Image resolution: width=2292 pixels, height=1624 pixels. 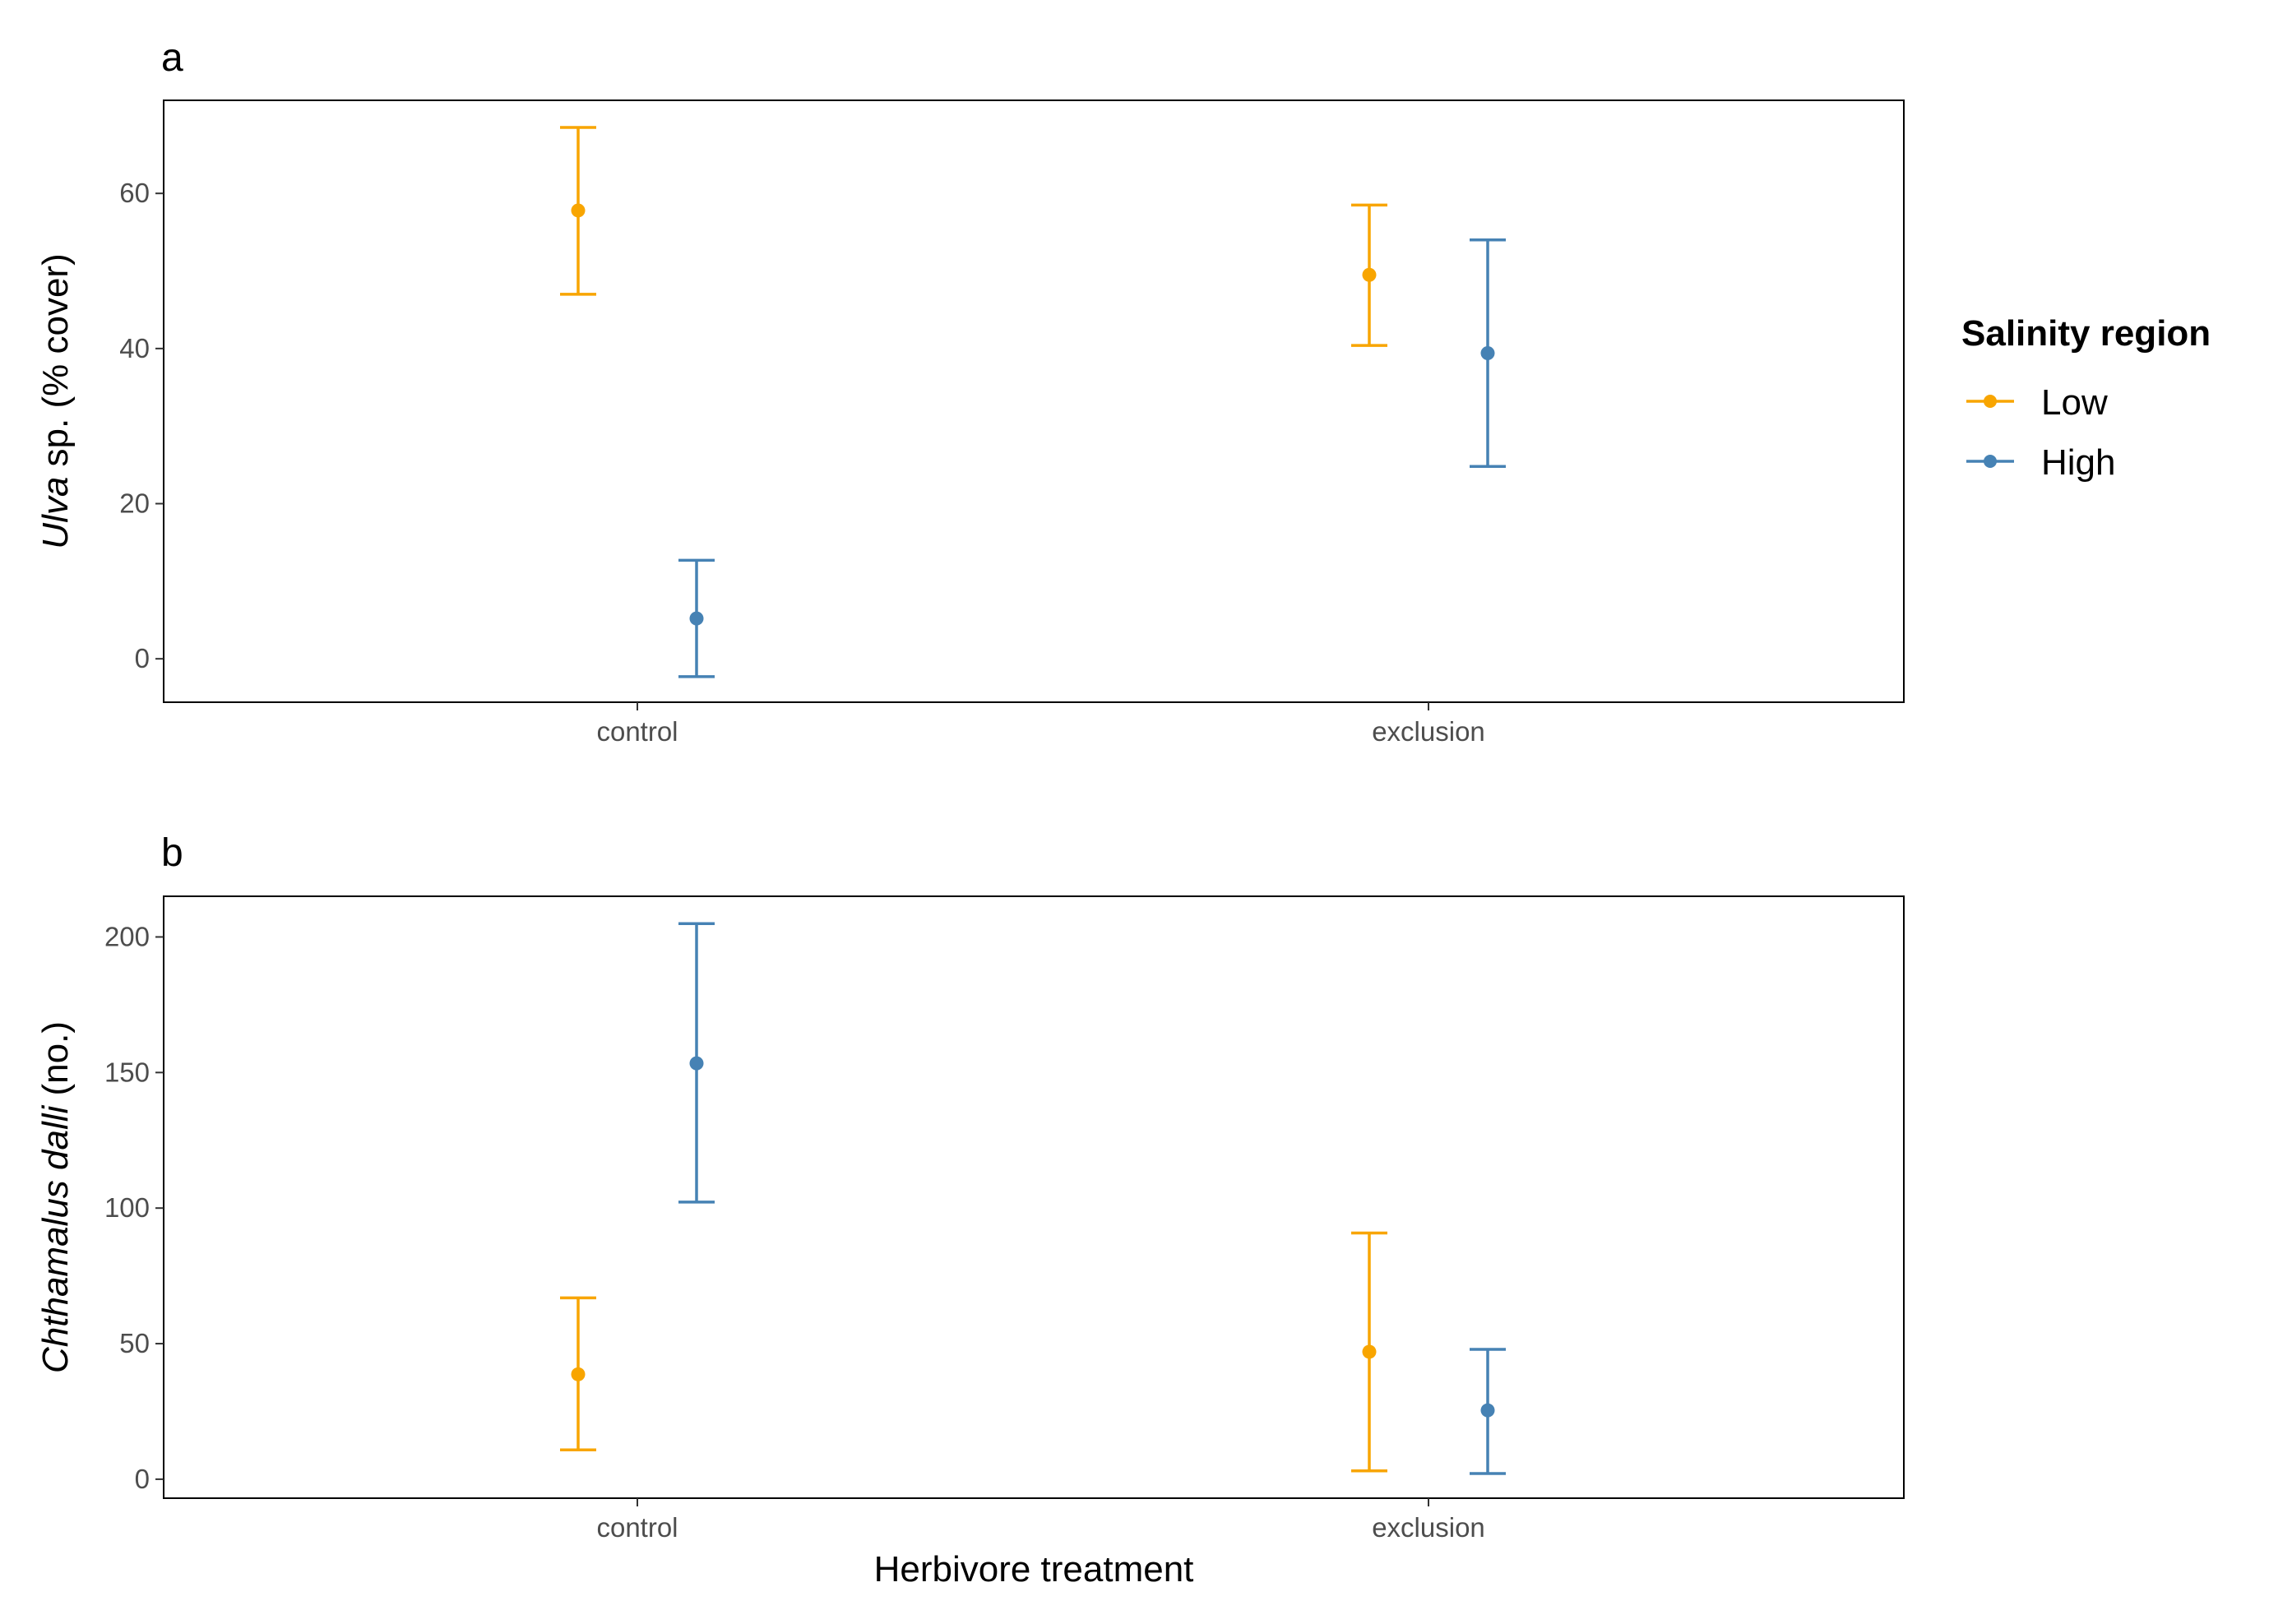 What do you see at coordinates (1990, 401) in the screenshot?
I see `legend-key-point-low` at bounding box center [1990, 401].